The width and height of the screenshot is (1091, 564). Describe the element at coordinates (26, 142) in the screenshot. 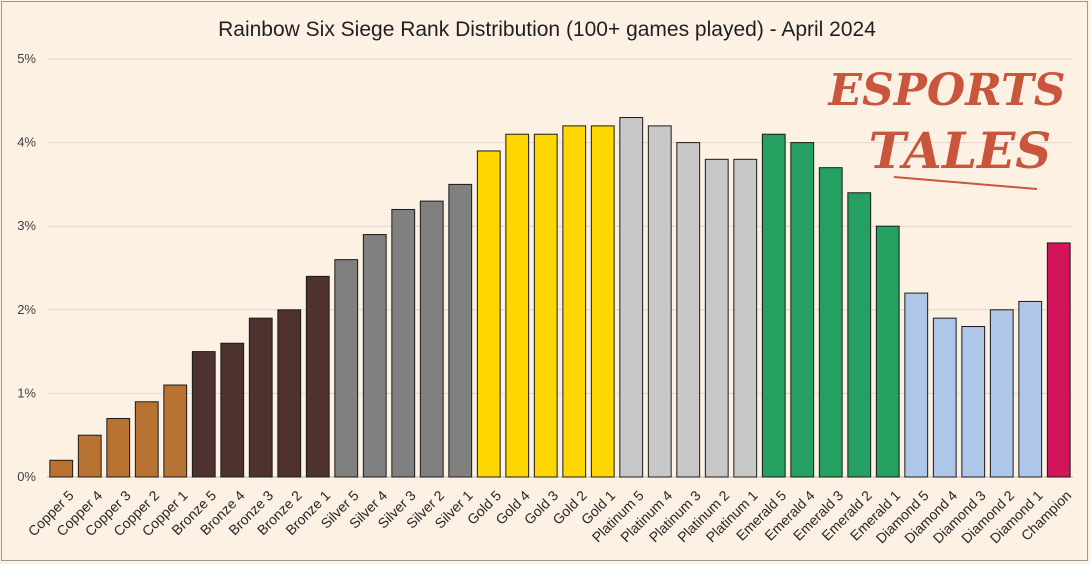

I see `y-tick-label: 4%` at that location.